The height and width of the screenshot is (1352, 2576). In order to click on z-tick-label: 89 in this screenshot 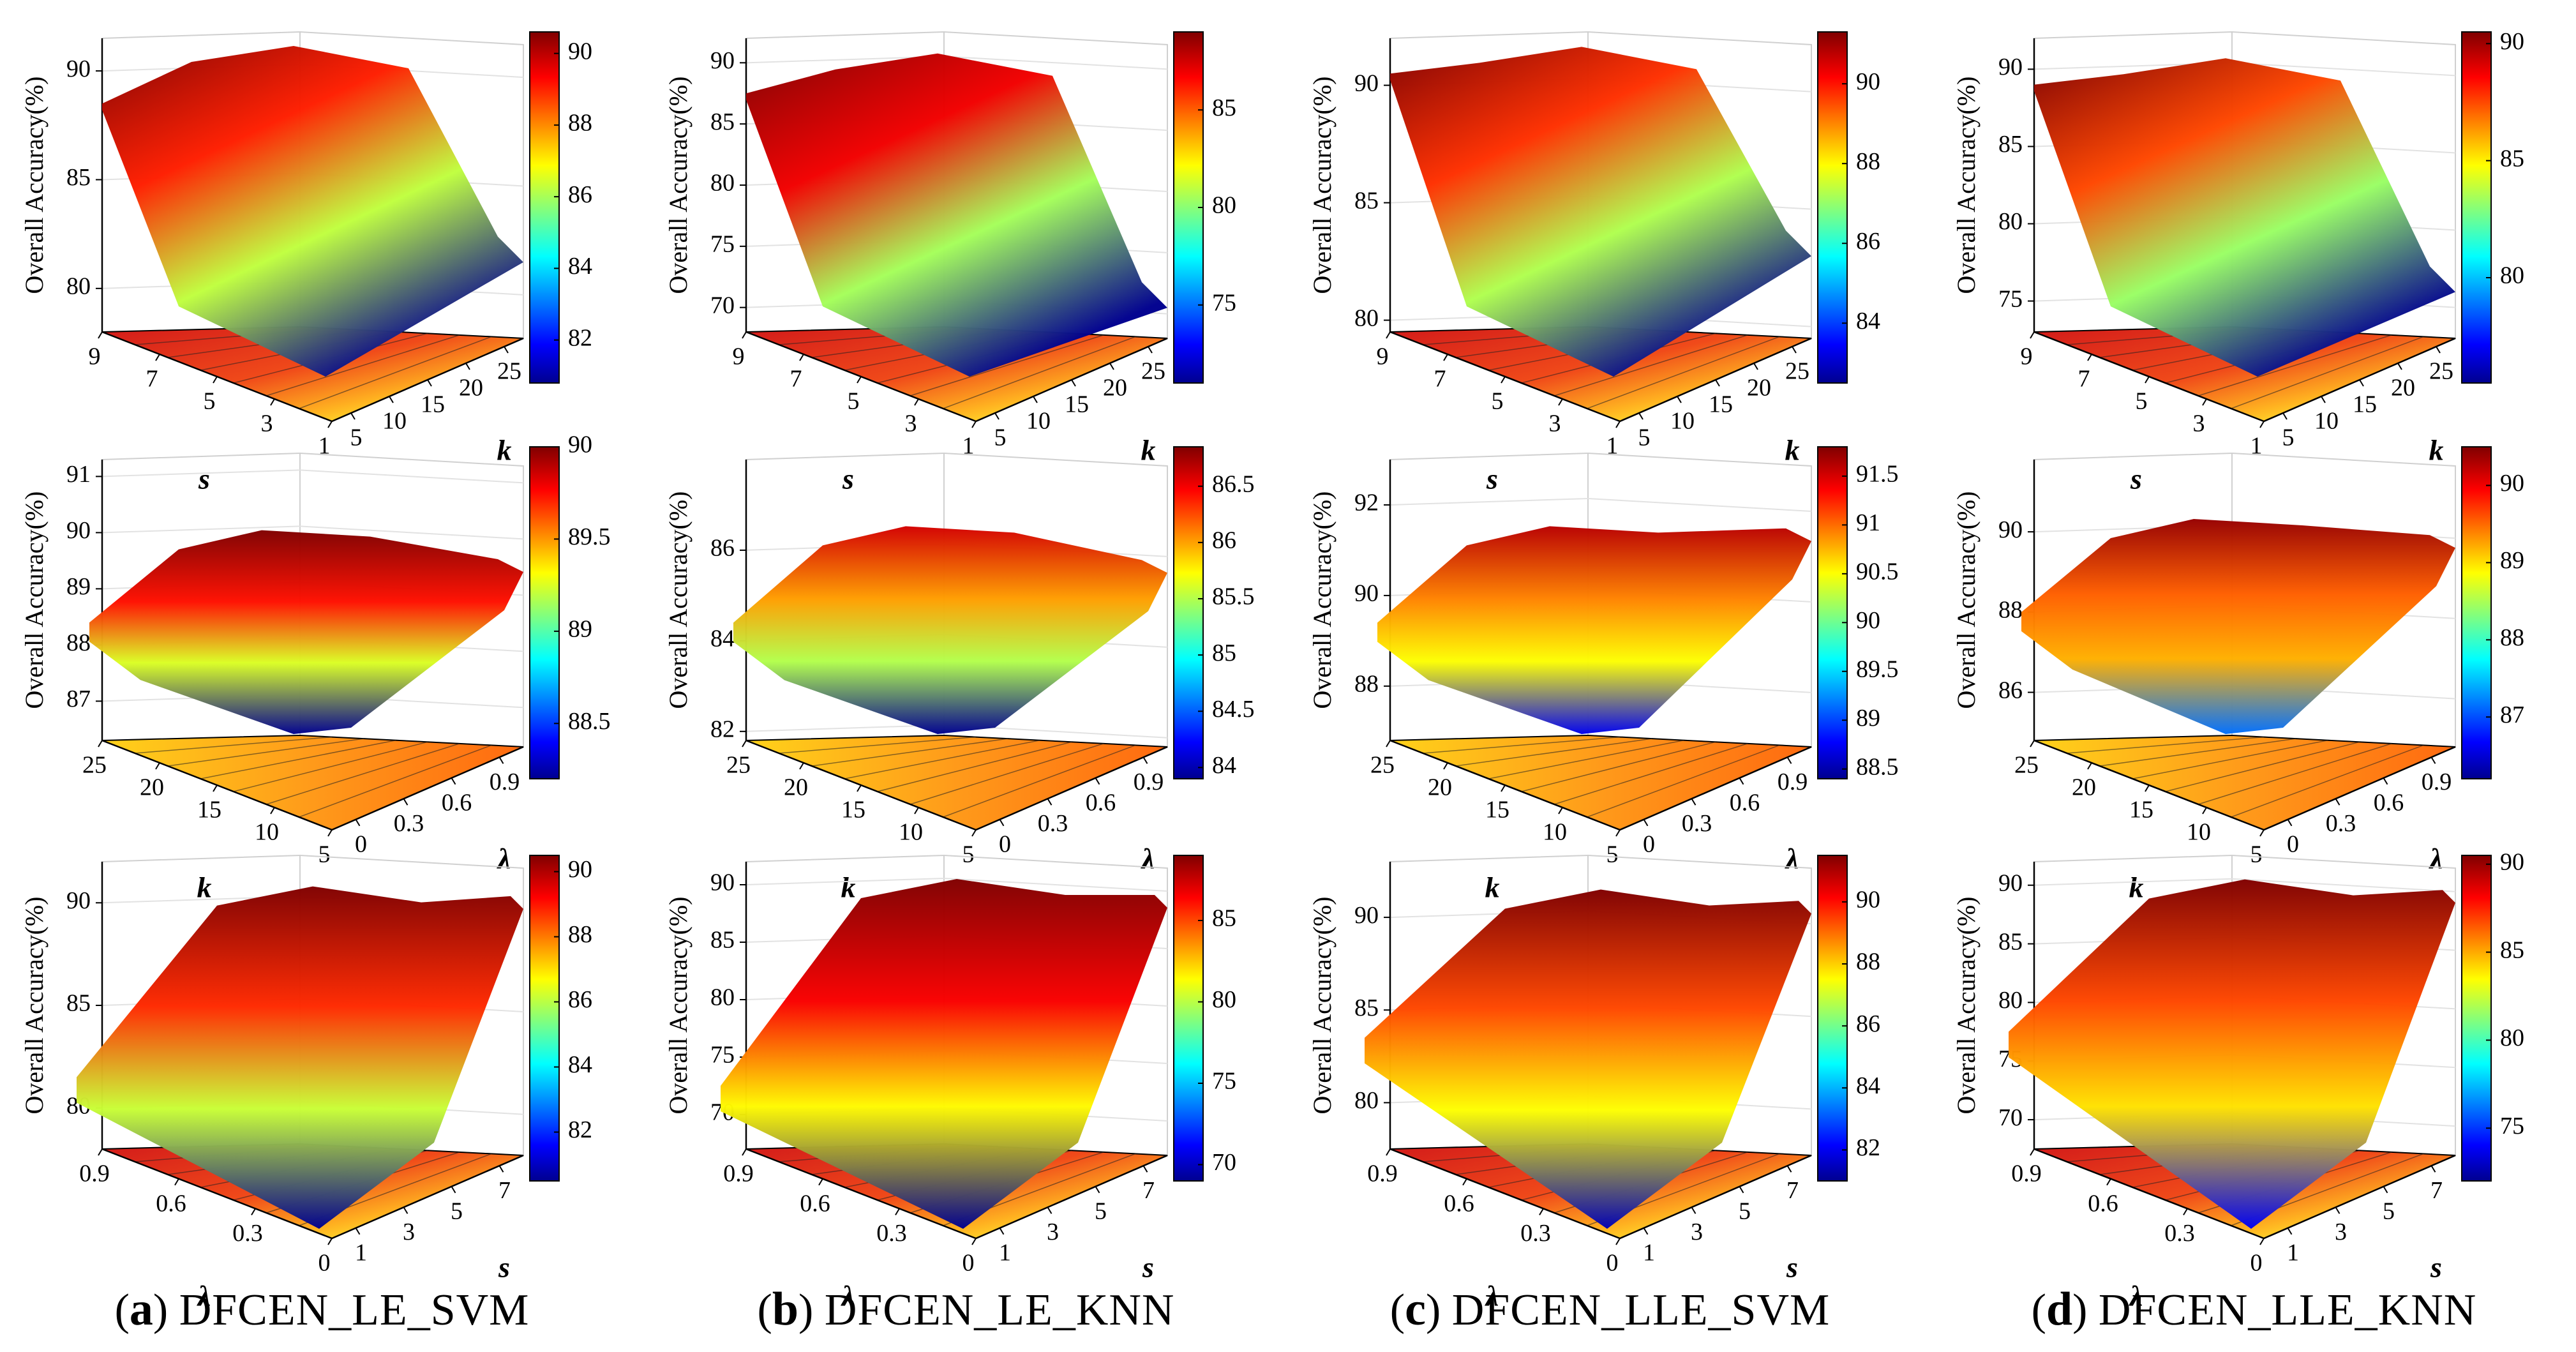, I will do `click(78, 586)`.